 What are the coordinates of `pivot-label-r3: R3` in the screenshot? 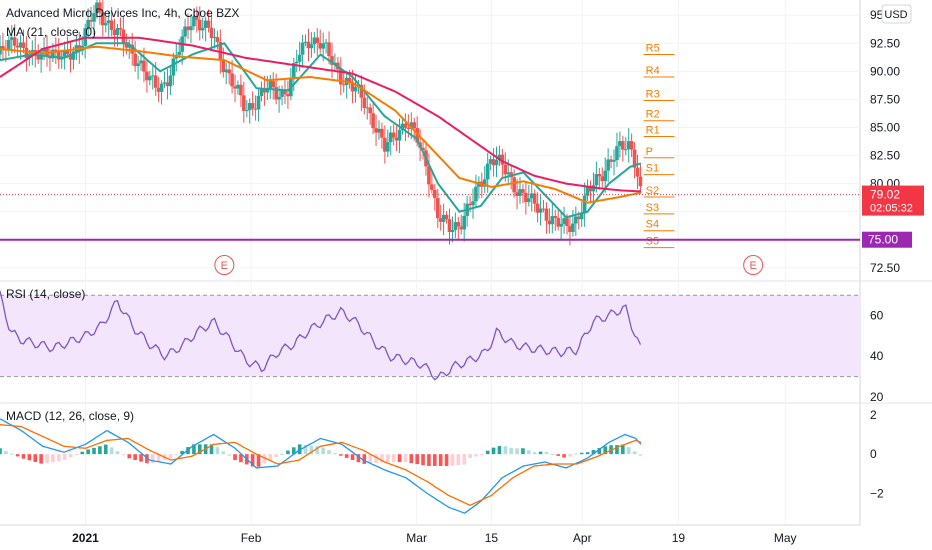 It's located at (653, 95).